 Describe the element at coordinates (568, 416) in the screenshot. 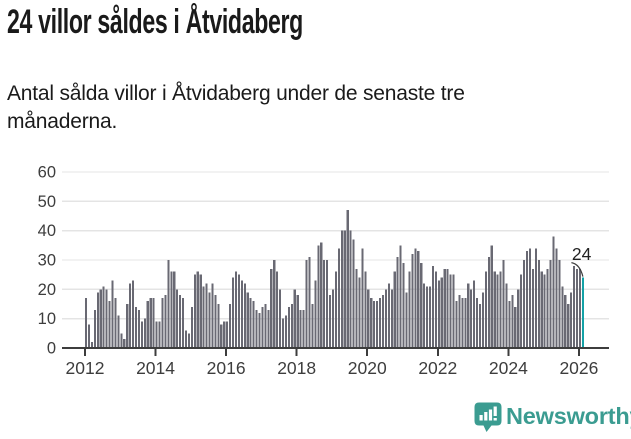

I see `brand-name: Newsworthy` at that location.